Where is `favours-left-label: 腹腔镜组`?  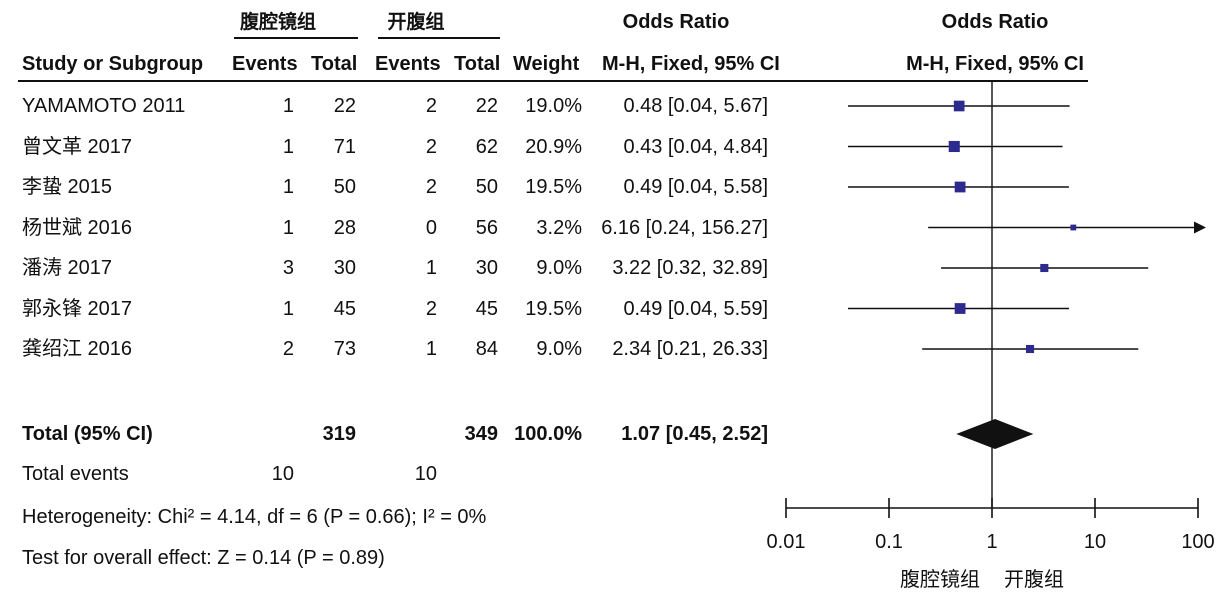
favours-left-label: 腹腔镜组 is located at coordinates (940, 579).